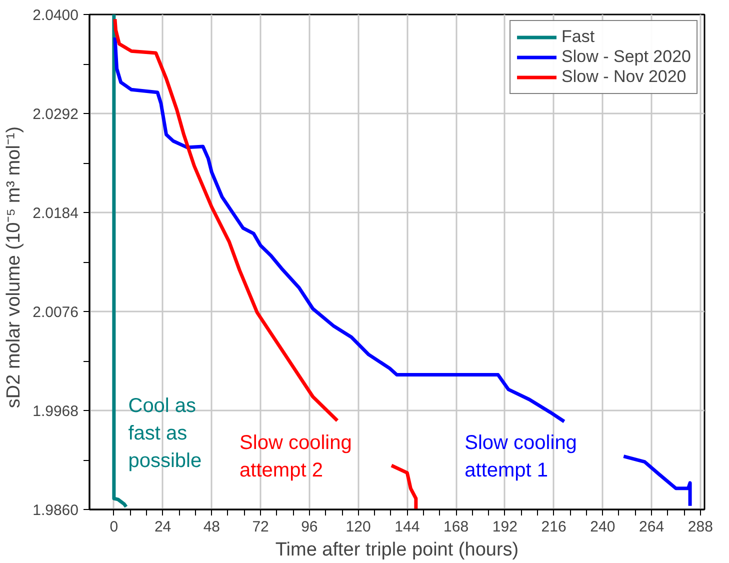 This screenshot has height=563, width=729. What do you see at coordinates (578, 37) in the screenshot?
I see `legend-label: Fast` at bounding box center [578, 37].